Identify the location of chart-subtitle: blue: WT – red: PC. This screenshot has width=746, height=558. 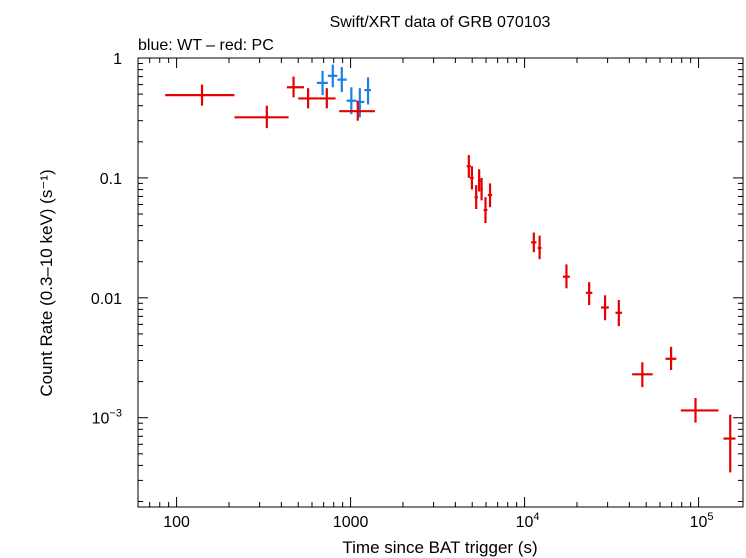
(206, 45).